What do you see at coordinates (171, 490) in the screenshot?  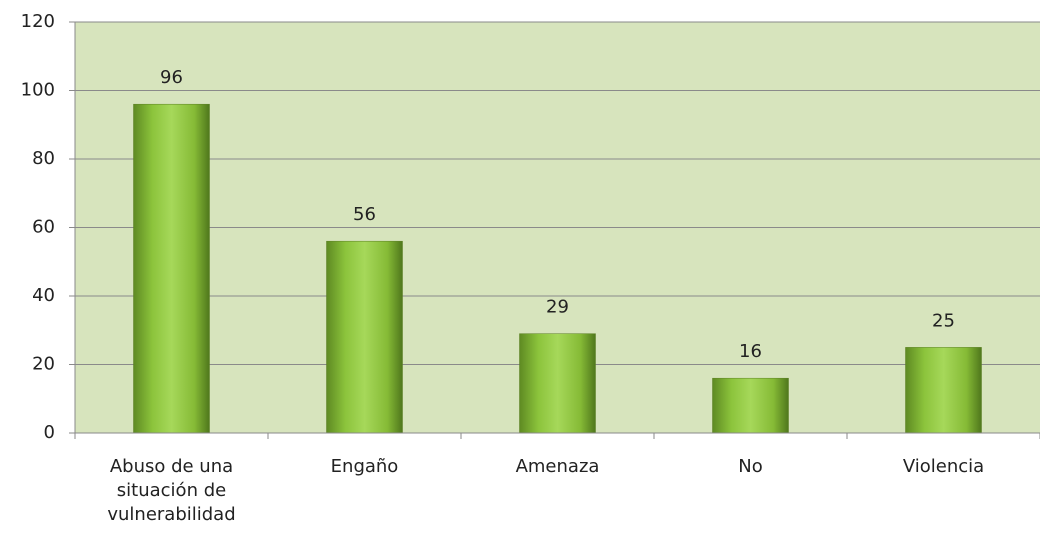 I see `x-tick-label: Abuso de una situación de vulnerabilidad` at bounding box center [171, 490].